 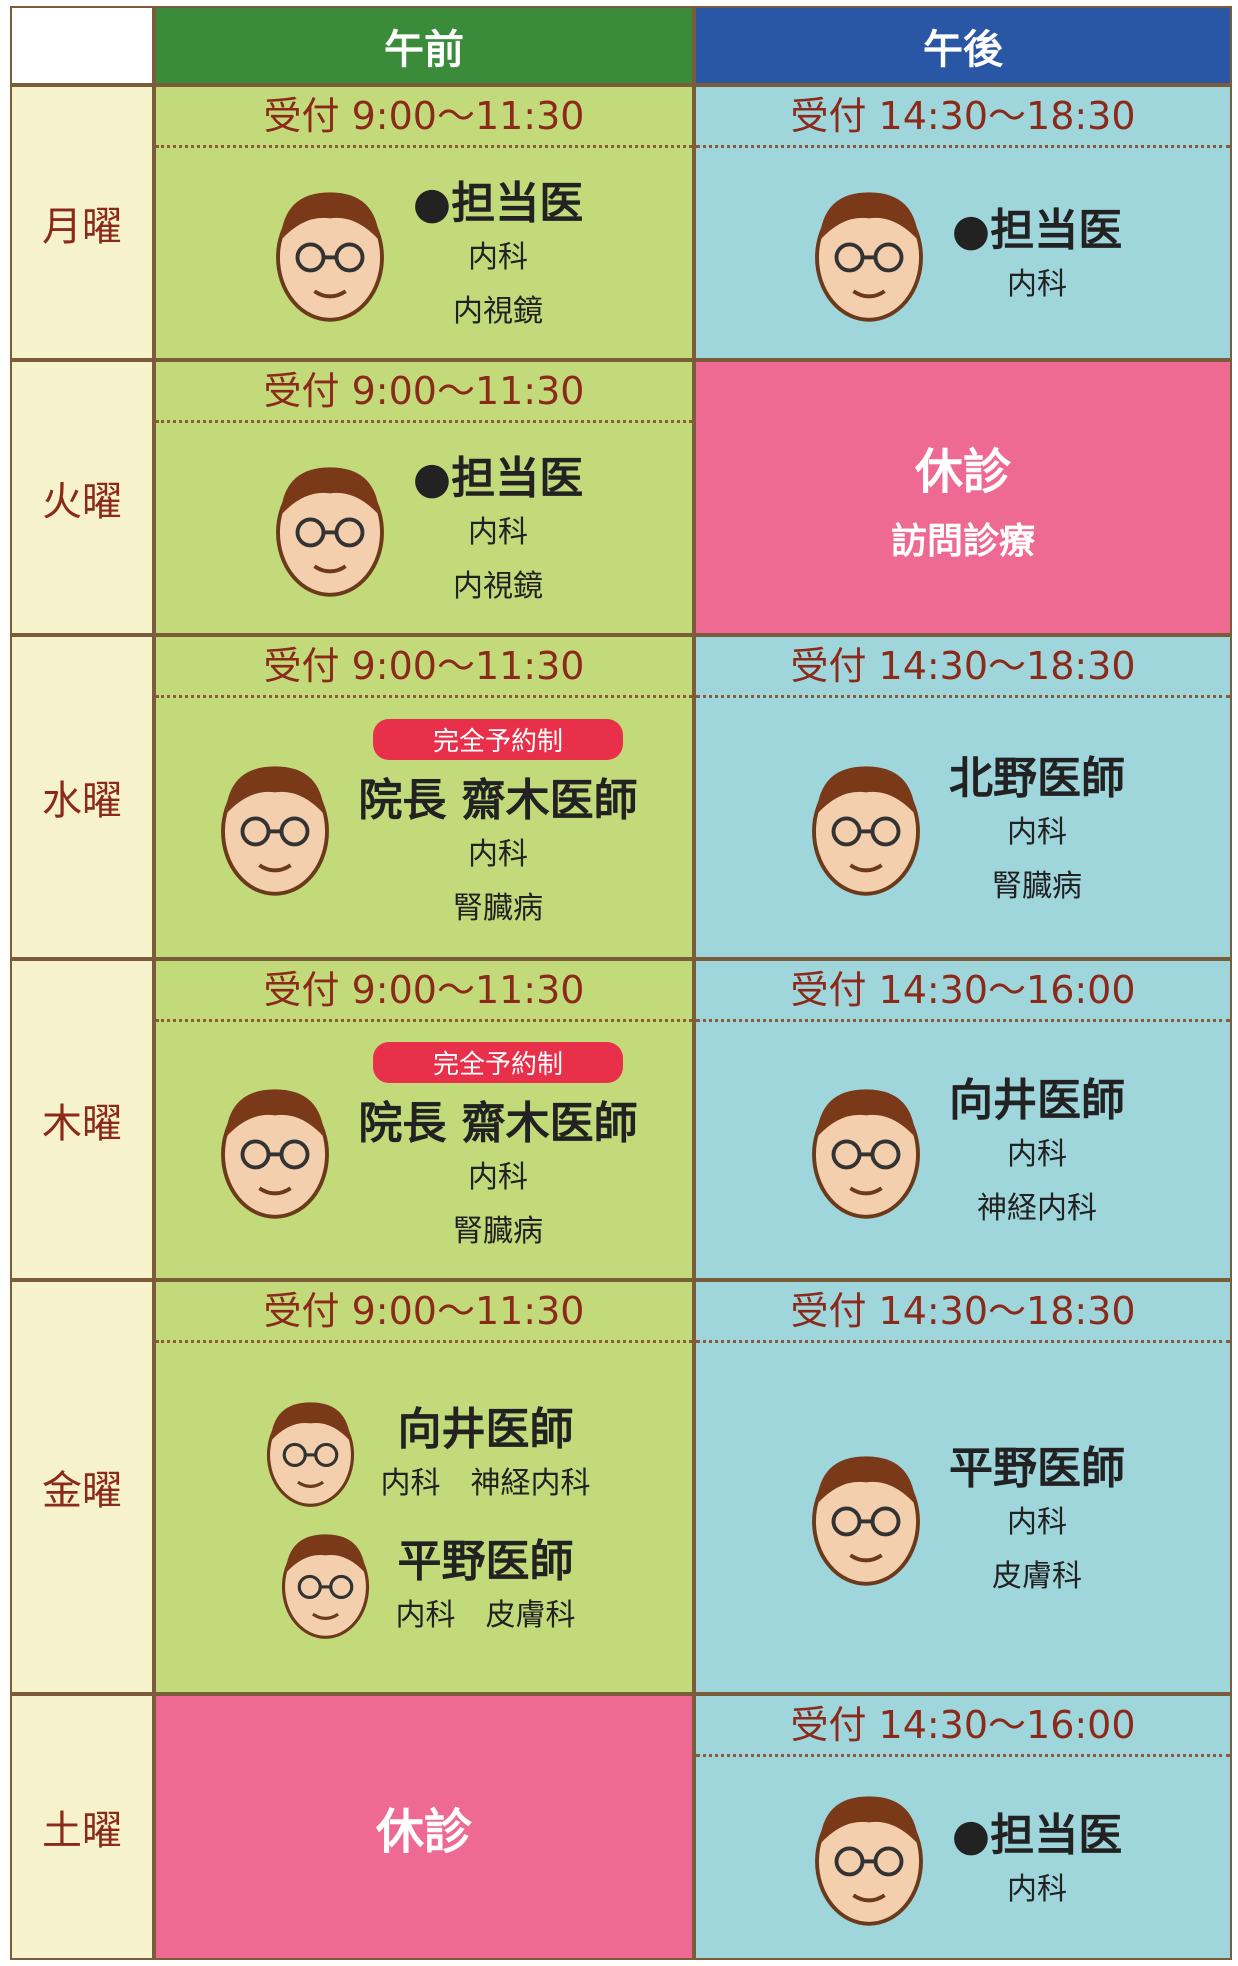 I want to click on doctor: ●担当医 内科, so click(x=963, y=1857).